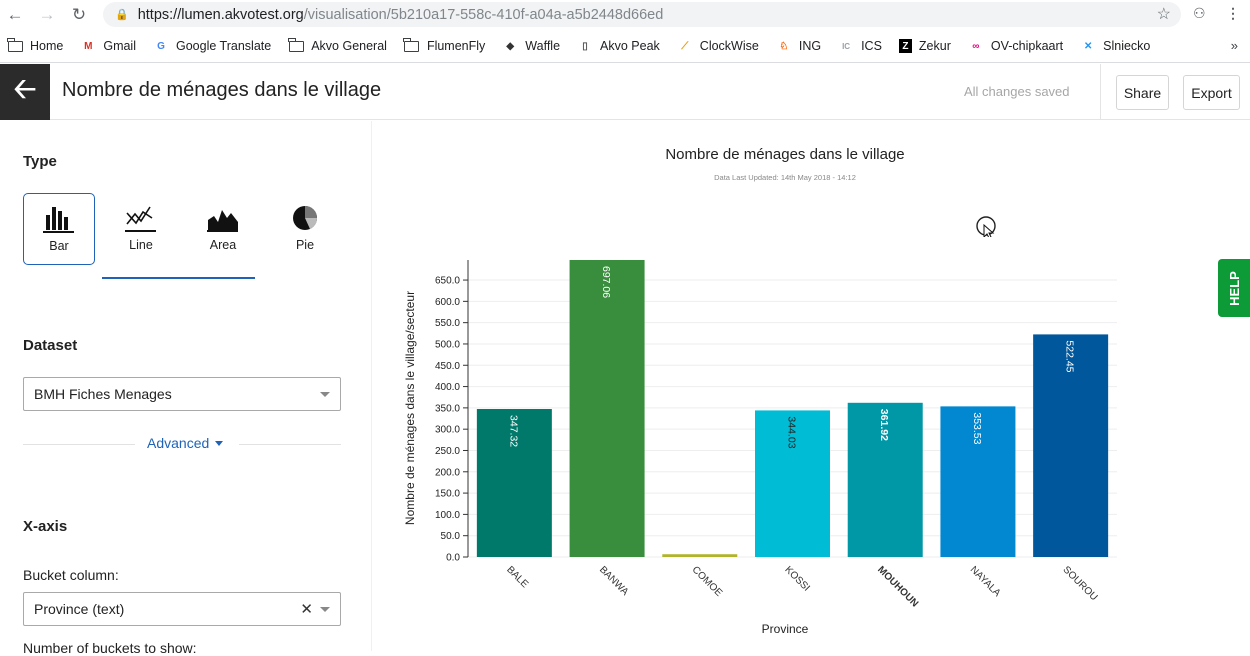 This screenshot has width=1250, height=656. I want to click on bookmark-item: FlumenFly, so click(444, 45).